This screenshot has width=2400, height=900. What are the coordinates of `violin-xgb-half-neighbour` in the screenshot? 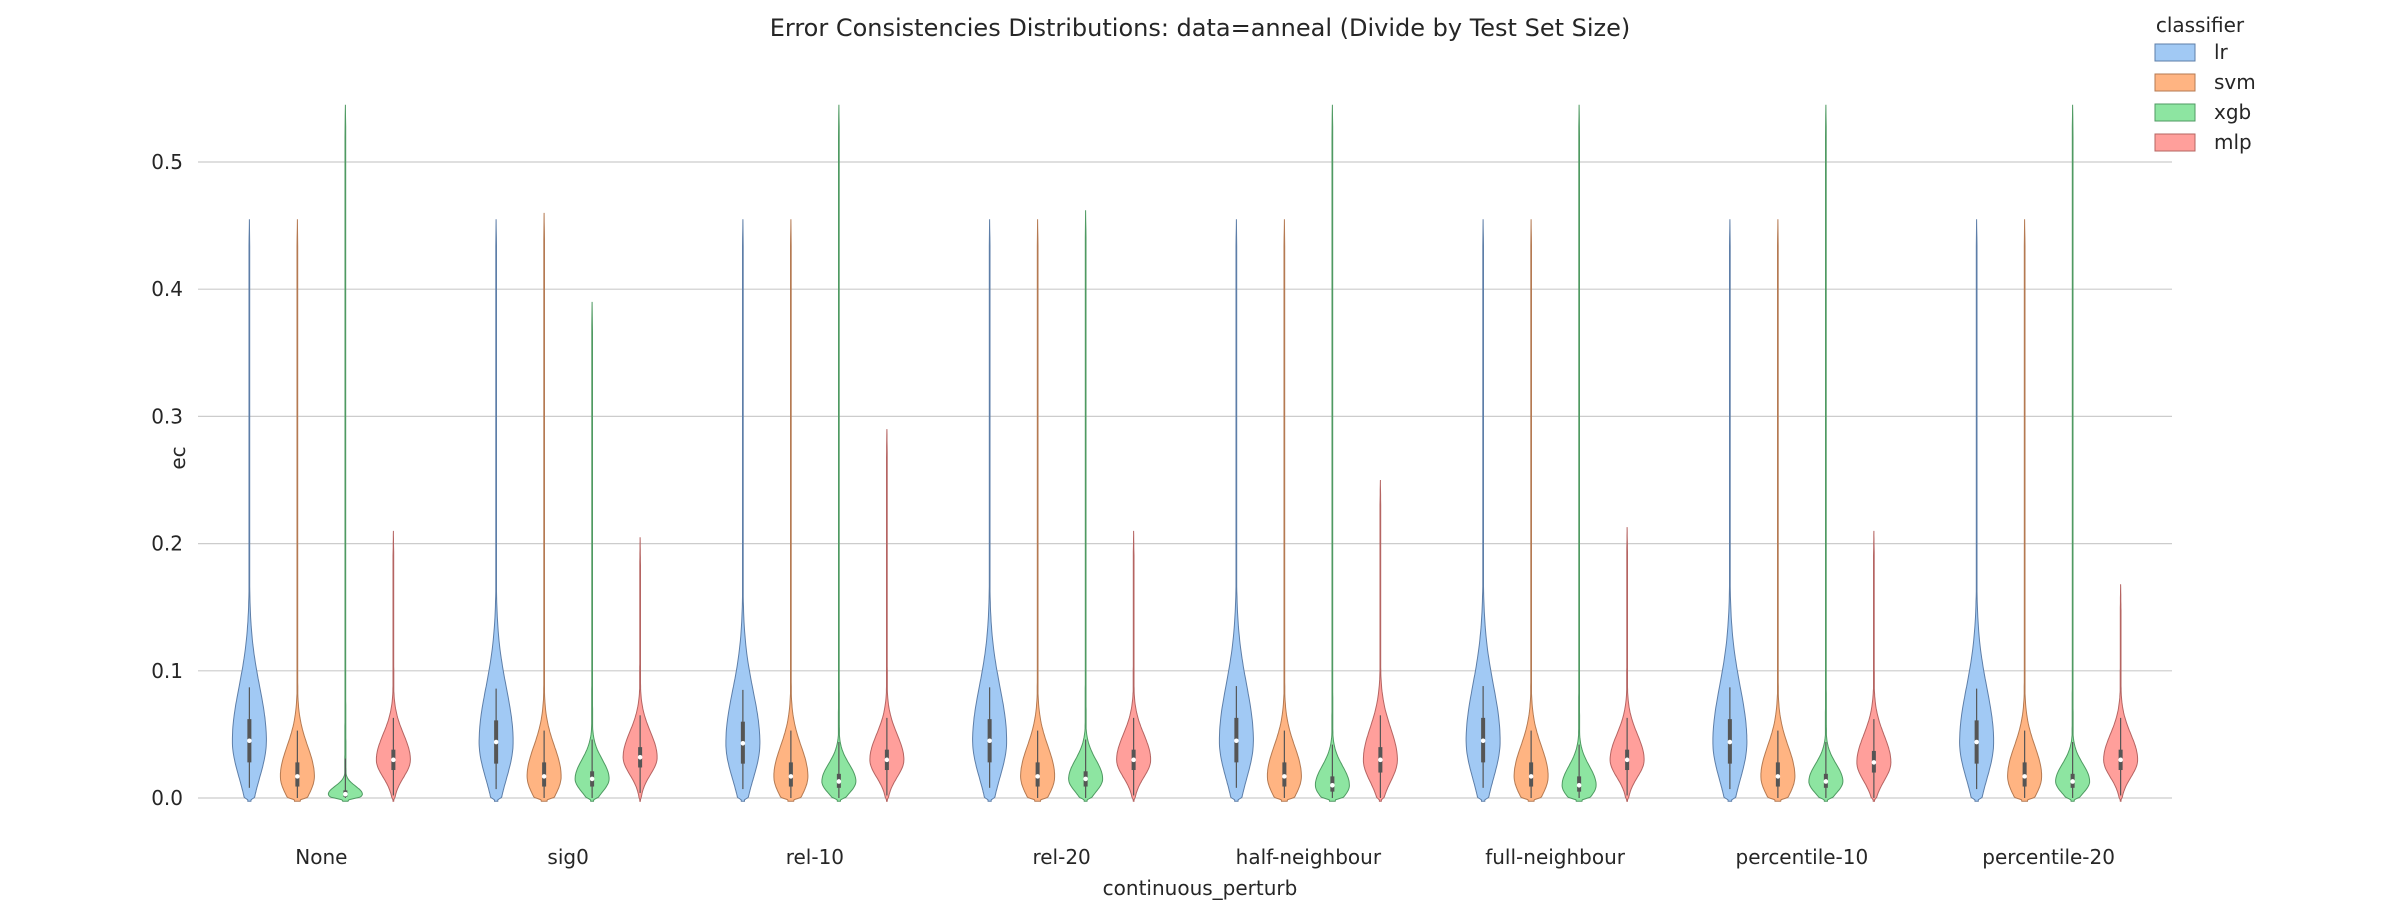 It's located at (1332, 453).